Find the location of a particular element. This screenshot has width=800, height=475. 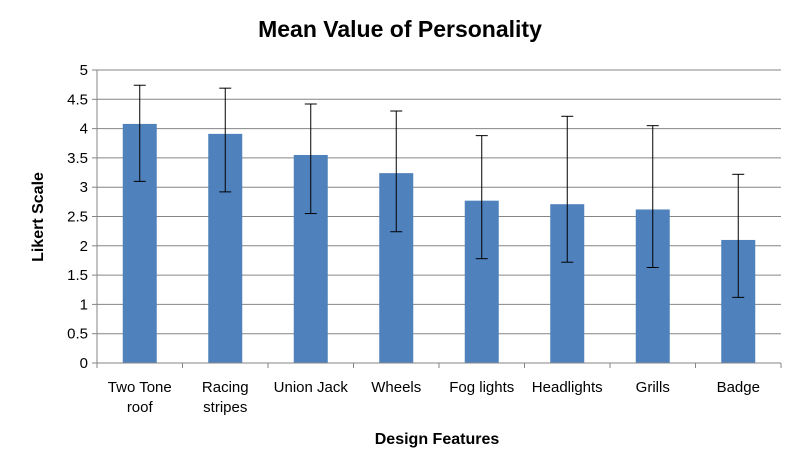

x-category-label-line: Badge is located at coordinates (738, 387).